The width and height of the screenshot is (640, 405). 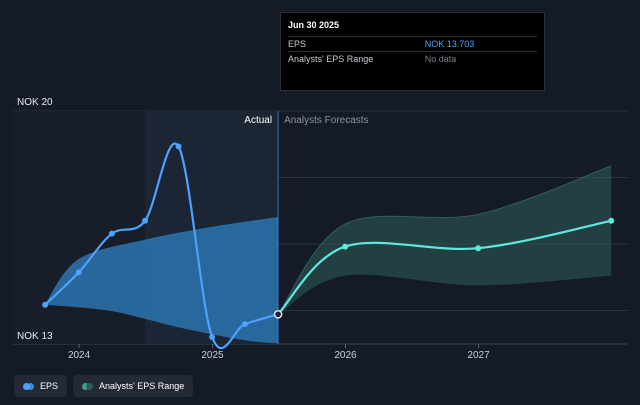 I want to click on tooltip-row-range: Analysts' EPS Range No data, so click(x=412, y=58).